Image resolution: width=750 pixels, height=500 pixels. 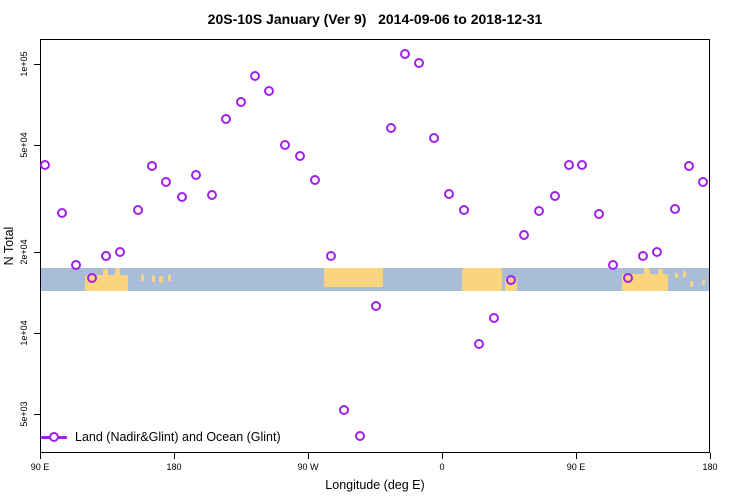 I want to click on map-strip-ocean, so click(x=375, y=279).